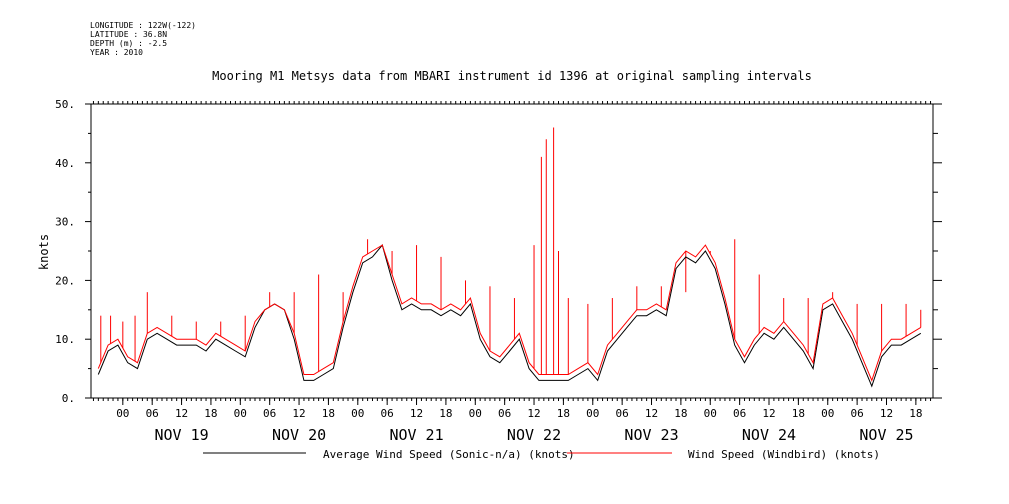 This screenshot has height=504, width=1009. What do you see at coordinates (651, 435) in the screenshot?
I see `day-label: NOV 23` at bounding box center [651, 435].